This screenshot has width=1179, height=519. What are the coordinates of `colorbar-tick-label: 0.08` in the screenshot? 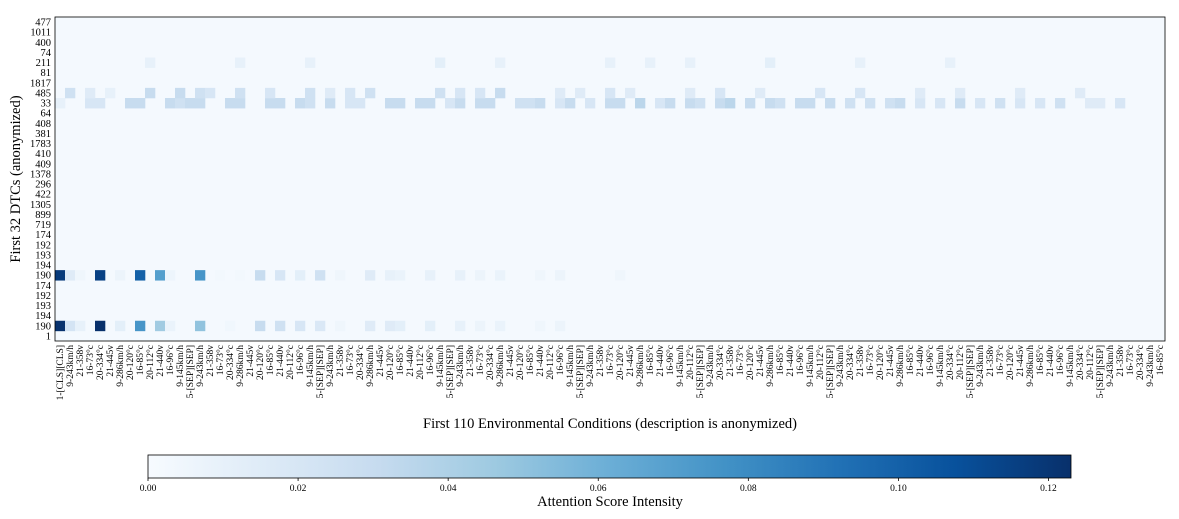 It's located at (748, 489).